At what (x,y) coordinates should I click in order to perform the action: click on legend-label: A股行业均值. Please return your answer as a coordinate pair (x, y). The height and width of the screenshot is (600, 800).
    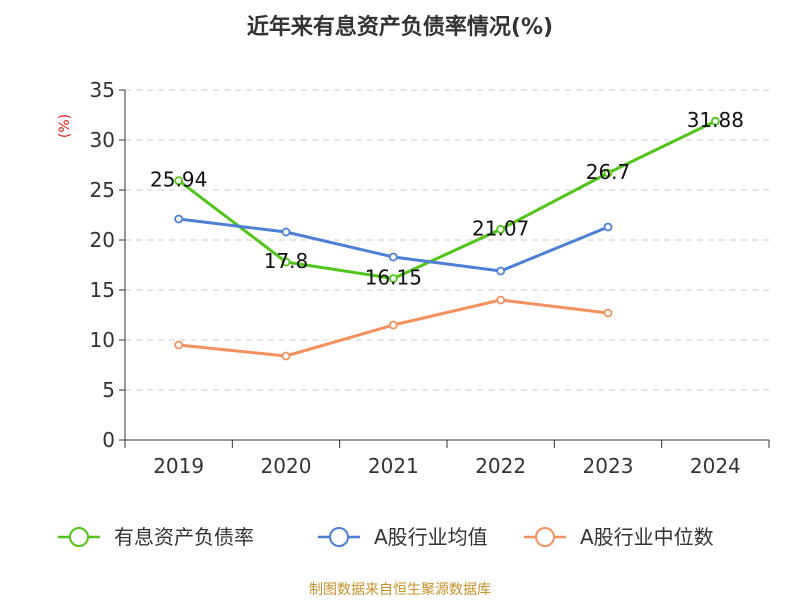
    Looking at the image, I should click on (431, 537).